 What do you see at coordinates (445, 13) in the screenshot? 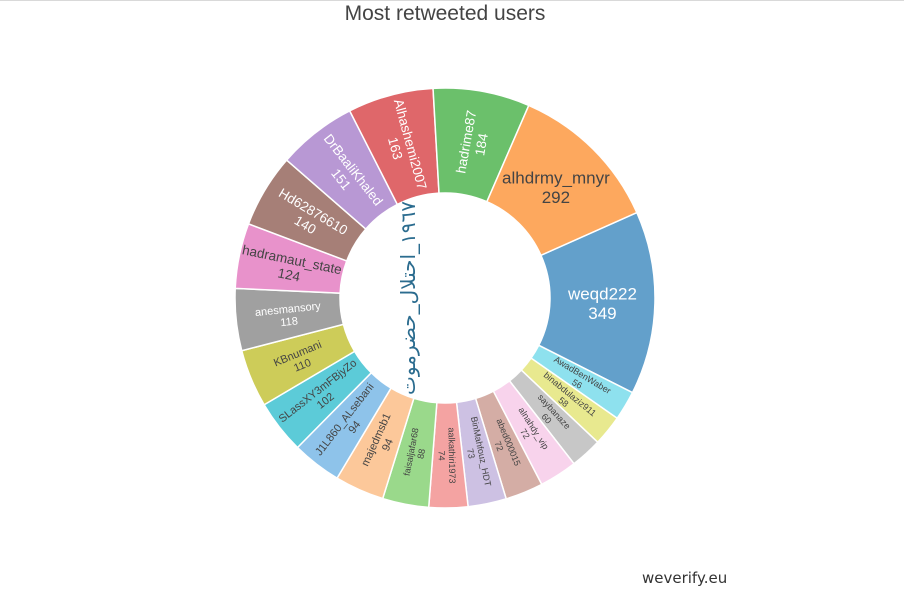
I see `chart-title: Most retweeted users` at bounding box center [445, 13].